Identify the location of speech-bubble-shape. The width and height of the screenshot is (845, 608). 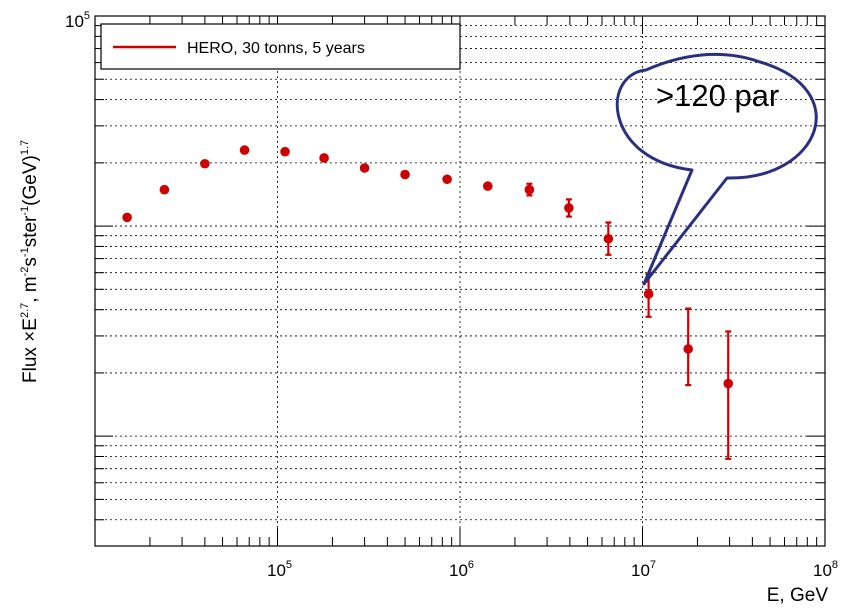
(716, 169).